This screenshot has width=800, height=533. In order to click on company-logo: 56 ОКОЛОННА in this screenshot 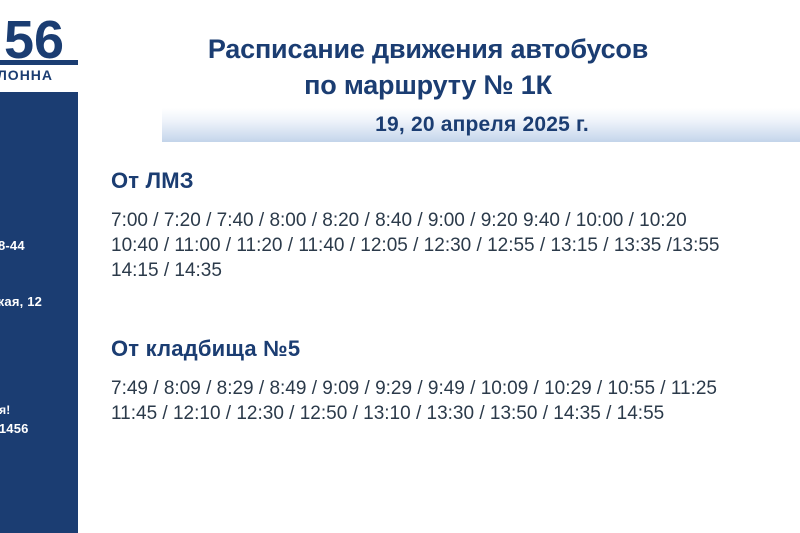, I will do `click(39, 46)`.